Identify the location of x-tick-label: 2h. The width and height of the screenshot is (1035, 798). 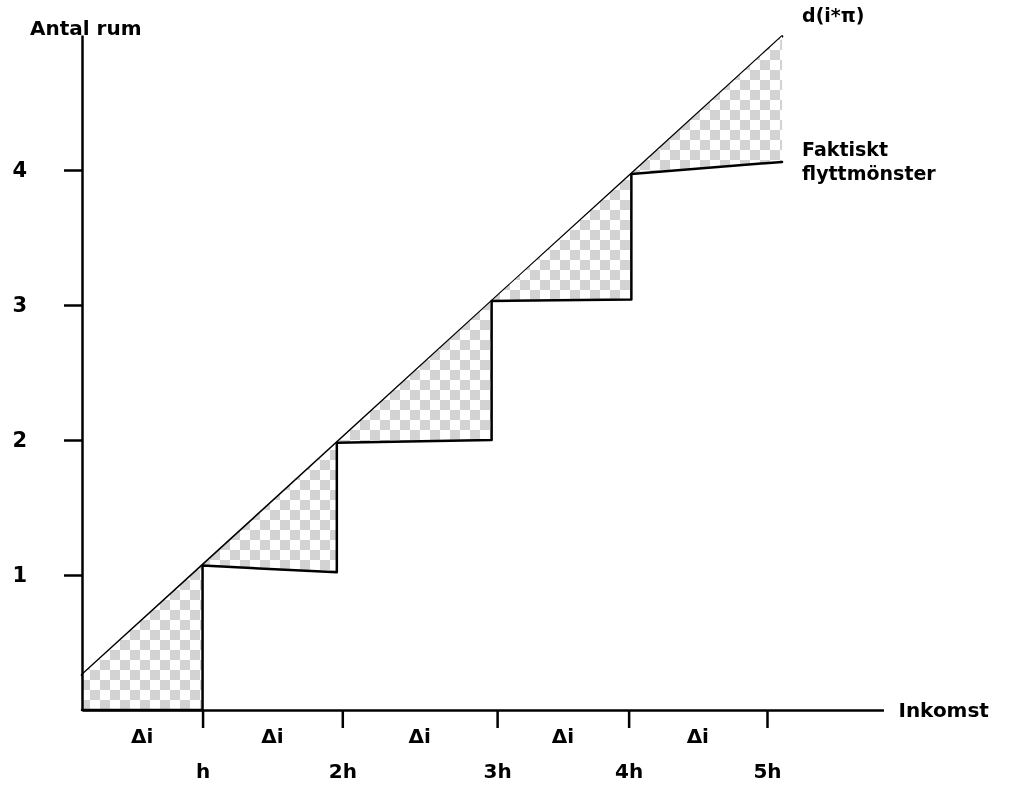
(342, 771).